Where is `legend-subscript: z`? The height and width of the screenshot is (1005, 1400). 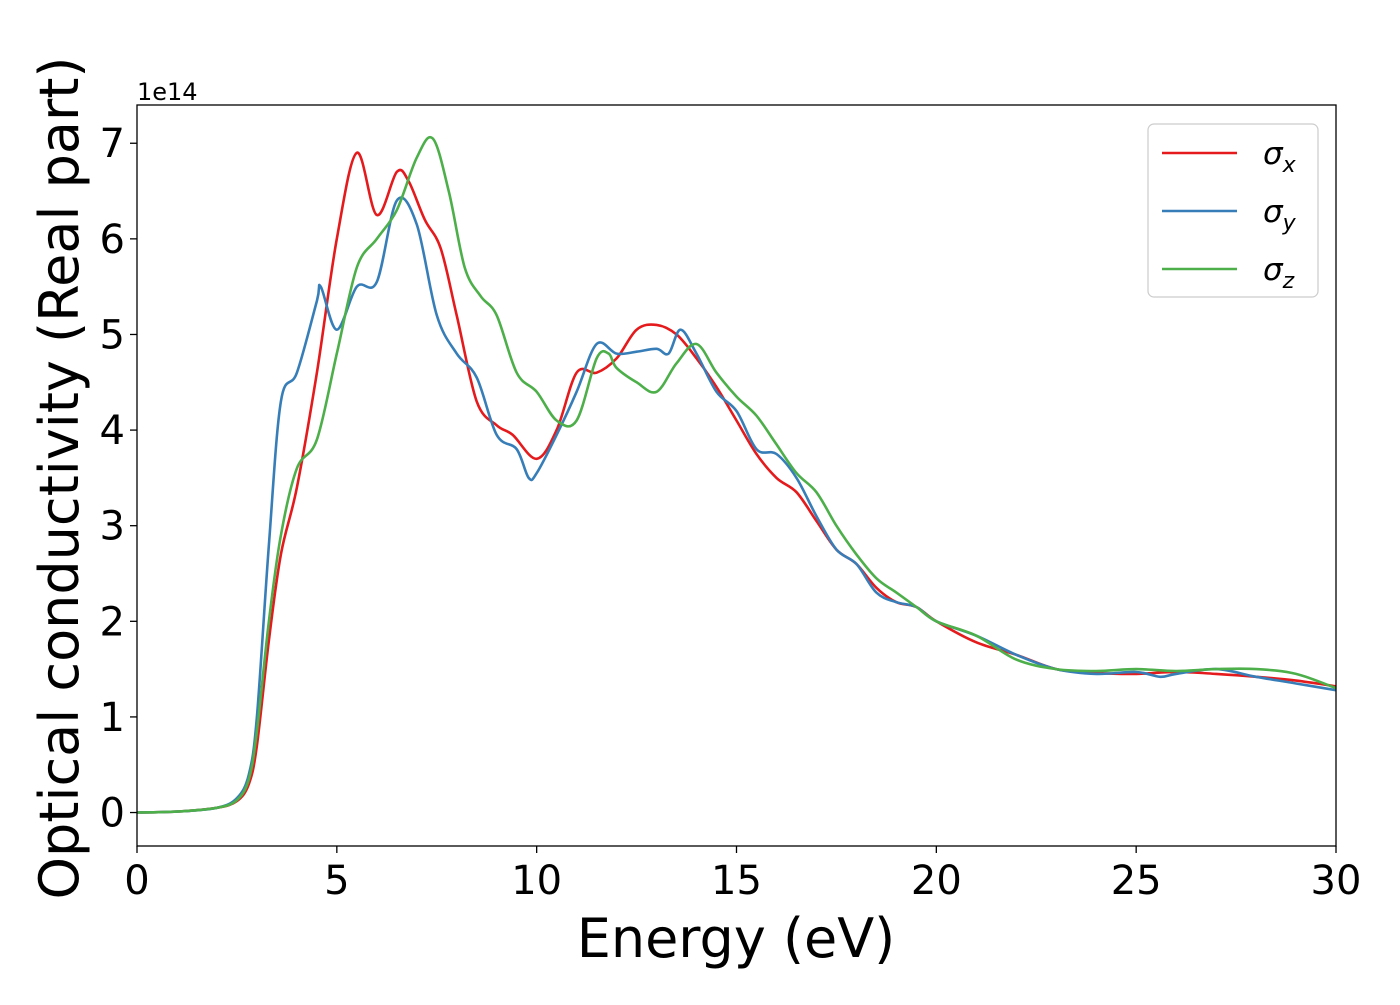
legend-subscript: z is located at coordinates (1288, 281).